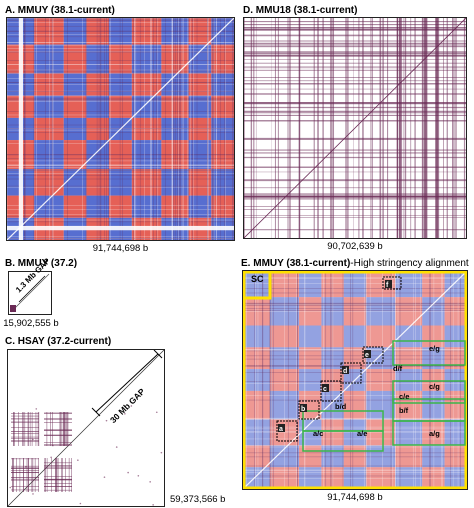  What do you see at coordinates (257, 279) in the screenshot?
I see `panel-e-region-label: SC` at bounding box center [257, 279].